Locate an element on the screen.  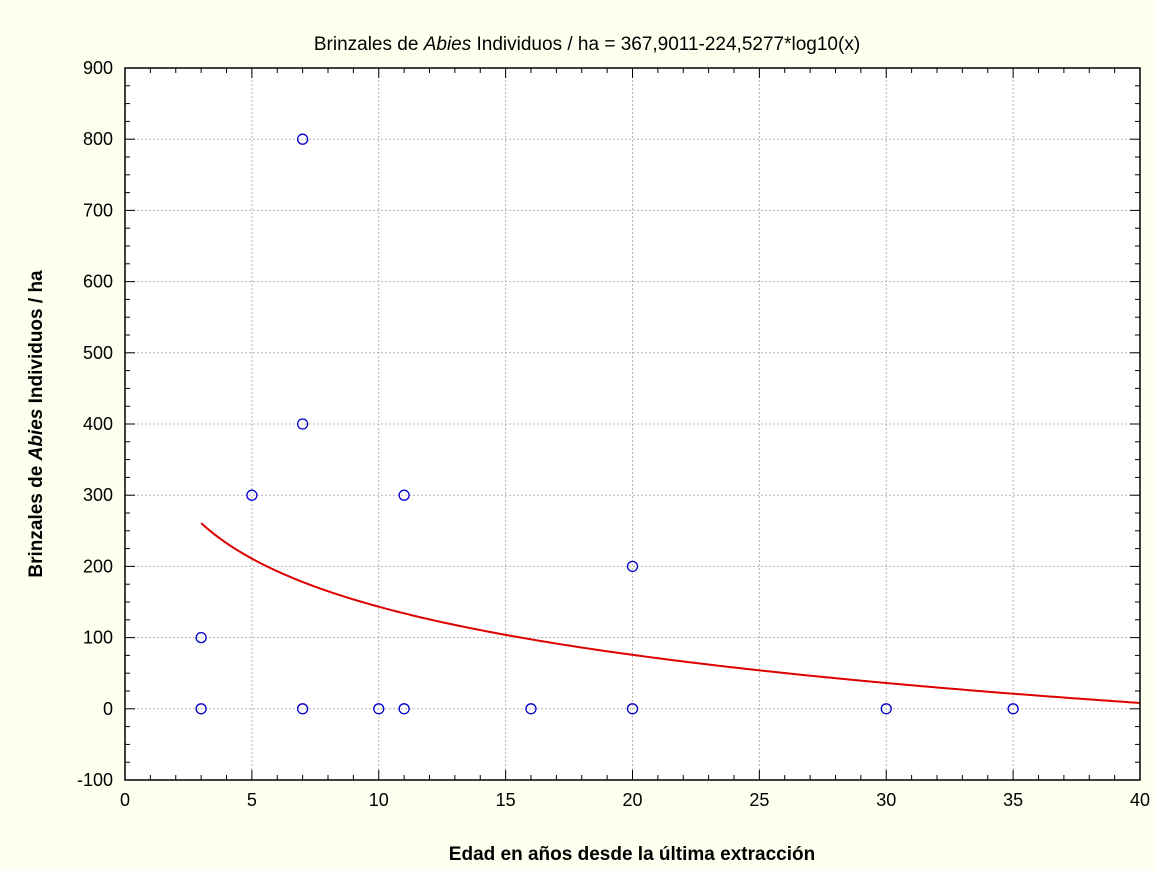
y-axis-label-pre: Brinzales de is located at coordinates (36, 518).